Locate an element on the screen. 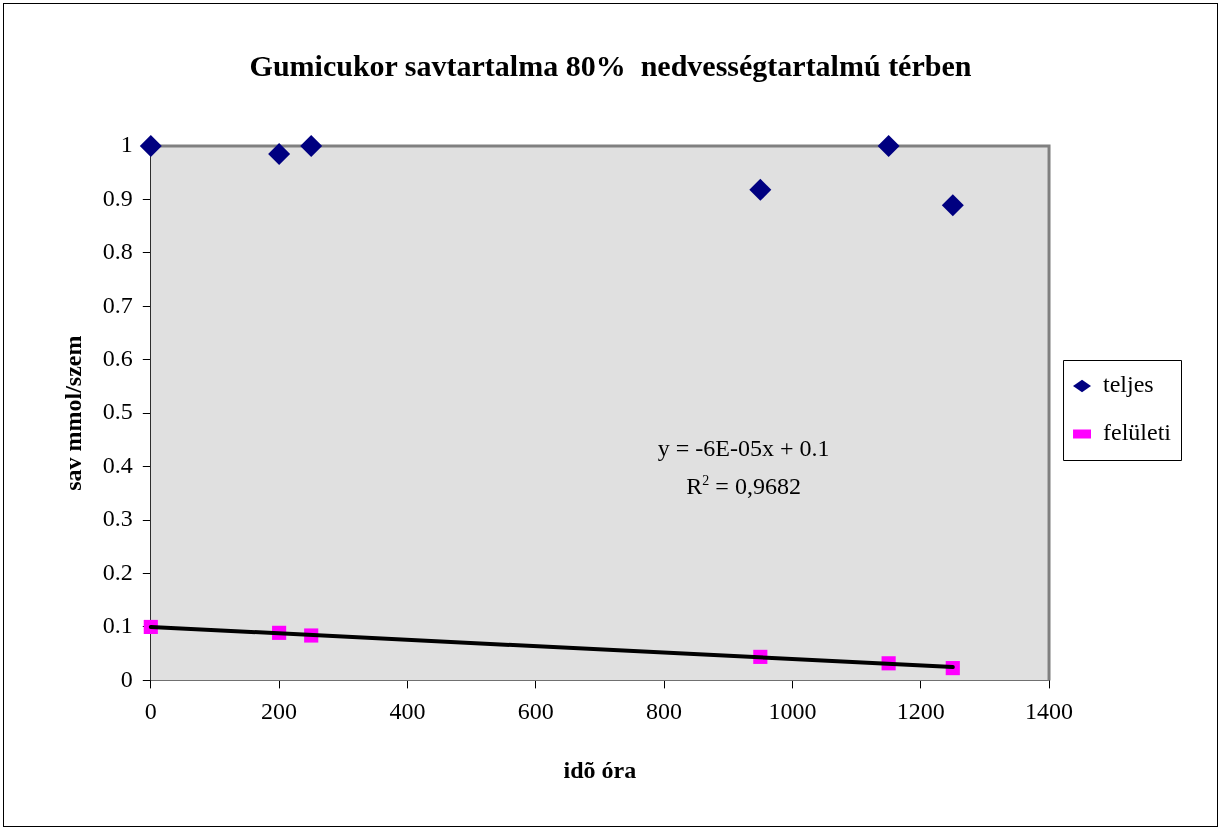 This screenshot has width=1221, height=830. y-tick-label: 0.4 is located at coordinates (117, 464).